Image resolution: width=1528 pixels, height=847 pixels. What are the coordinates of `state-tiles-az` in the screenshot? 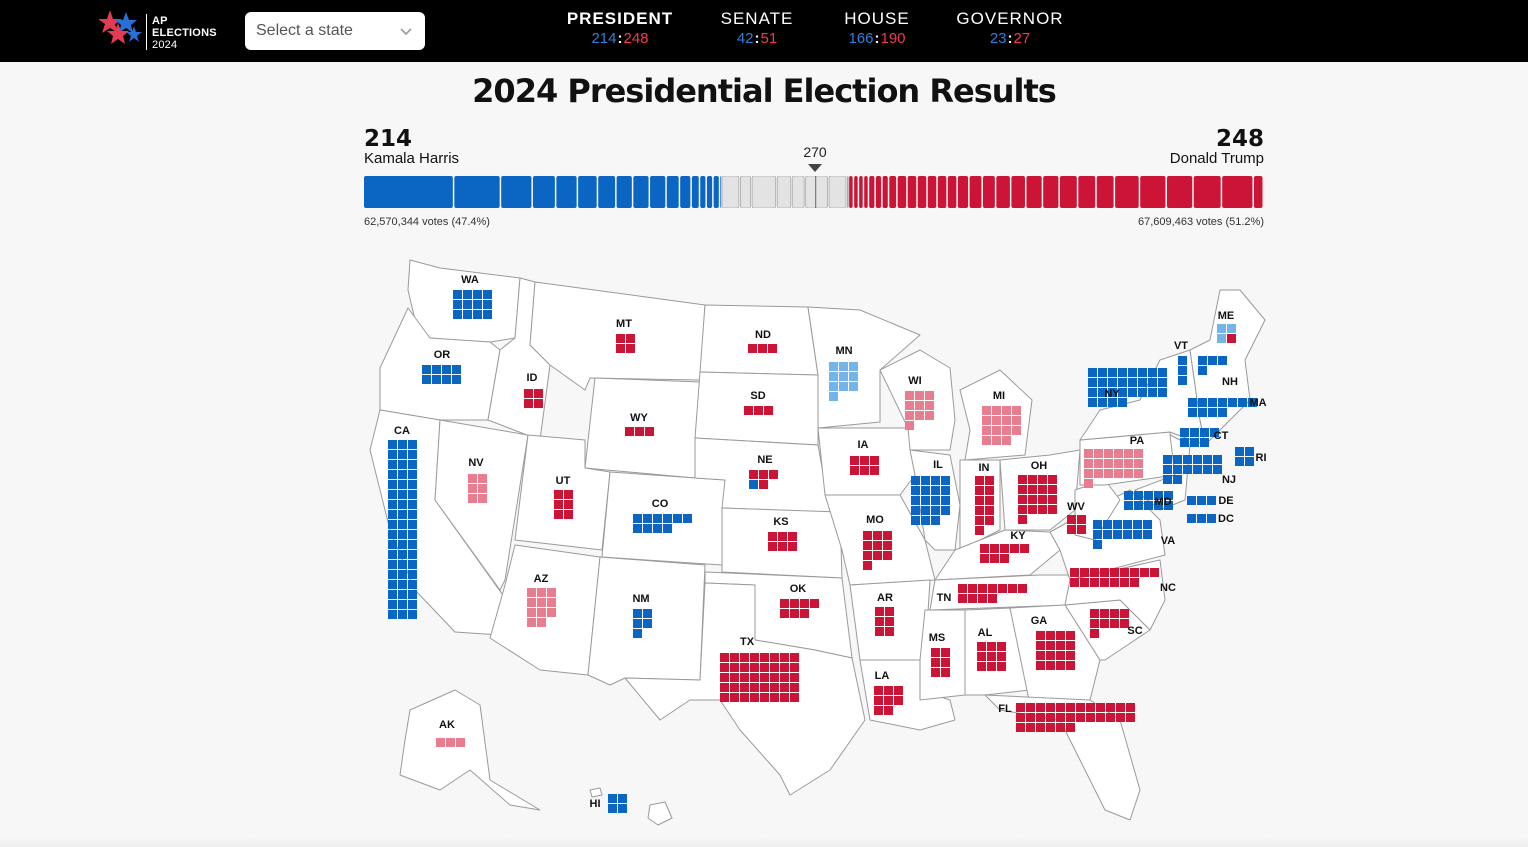 It's located at (541, 607).